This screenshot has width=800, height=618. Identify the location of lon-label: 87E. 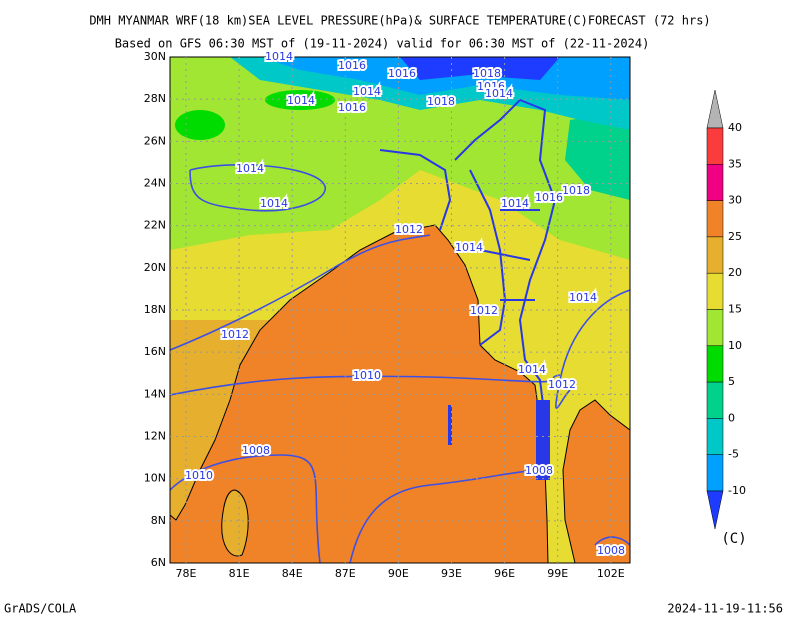
(345, 573).